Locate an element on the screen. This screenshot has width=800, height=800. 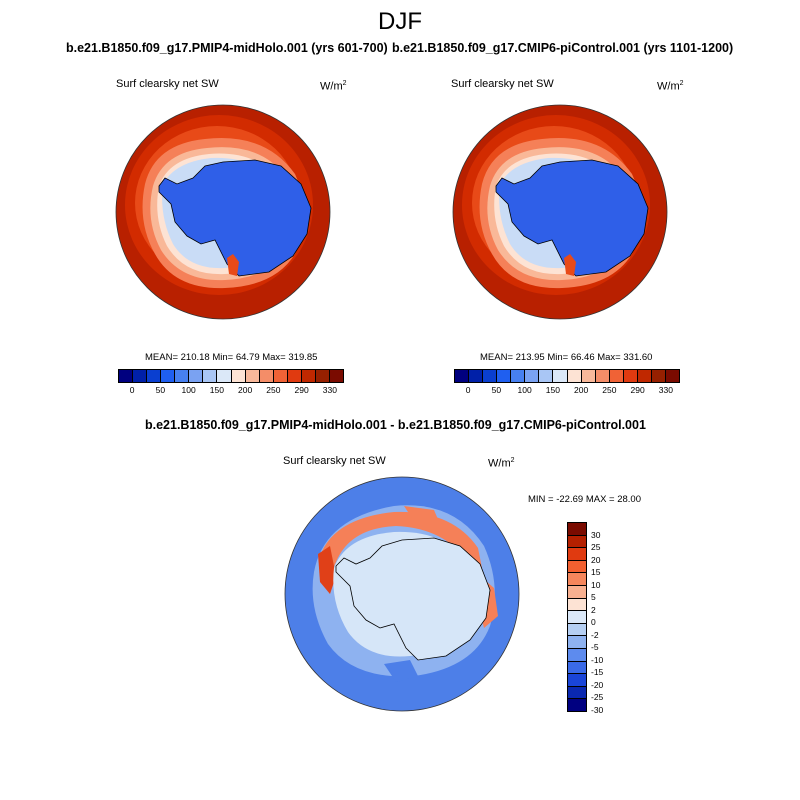
panel3-map is located at coordinates (402, 594).